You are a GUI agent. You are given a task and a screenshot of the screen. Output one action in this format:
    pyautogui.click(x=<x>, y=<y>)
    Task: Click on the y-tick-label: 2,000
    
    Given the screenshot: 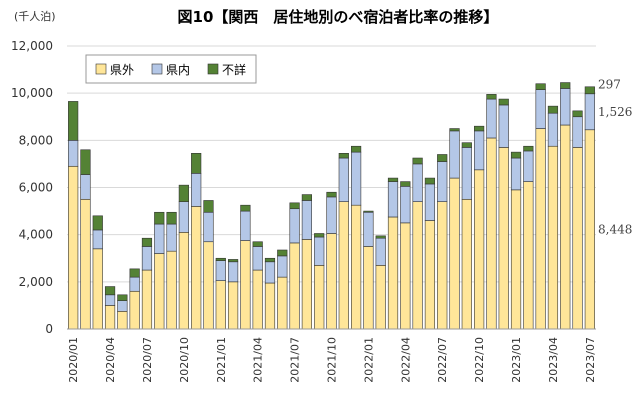 What is the action you would take?
    pyautogui.click(x=36, y=282)
    